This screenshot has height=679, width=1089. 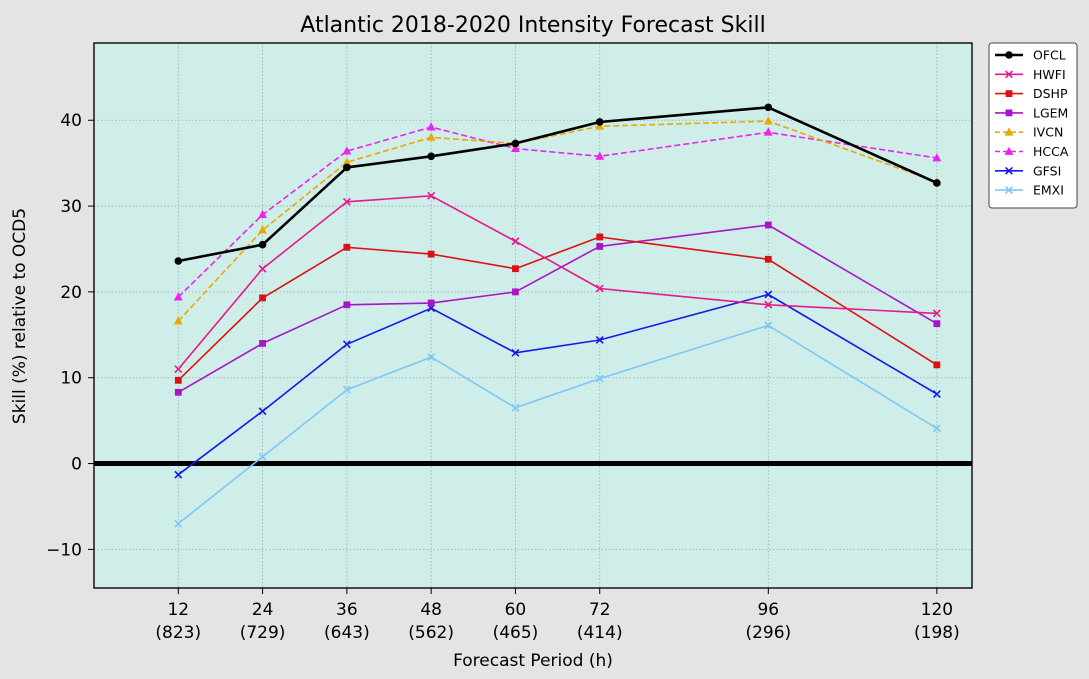 I want to click on x-tick-count: (414), so click(x=600, y=633).